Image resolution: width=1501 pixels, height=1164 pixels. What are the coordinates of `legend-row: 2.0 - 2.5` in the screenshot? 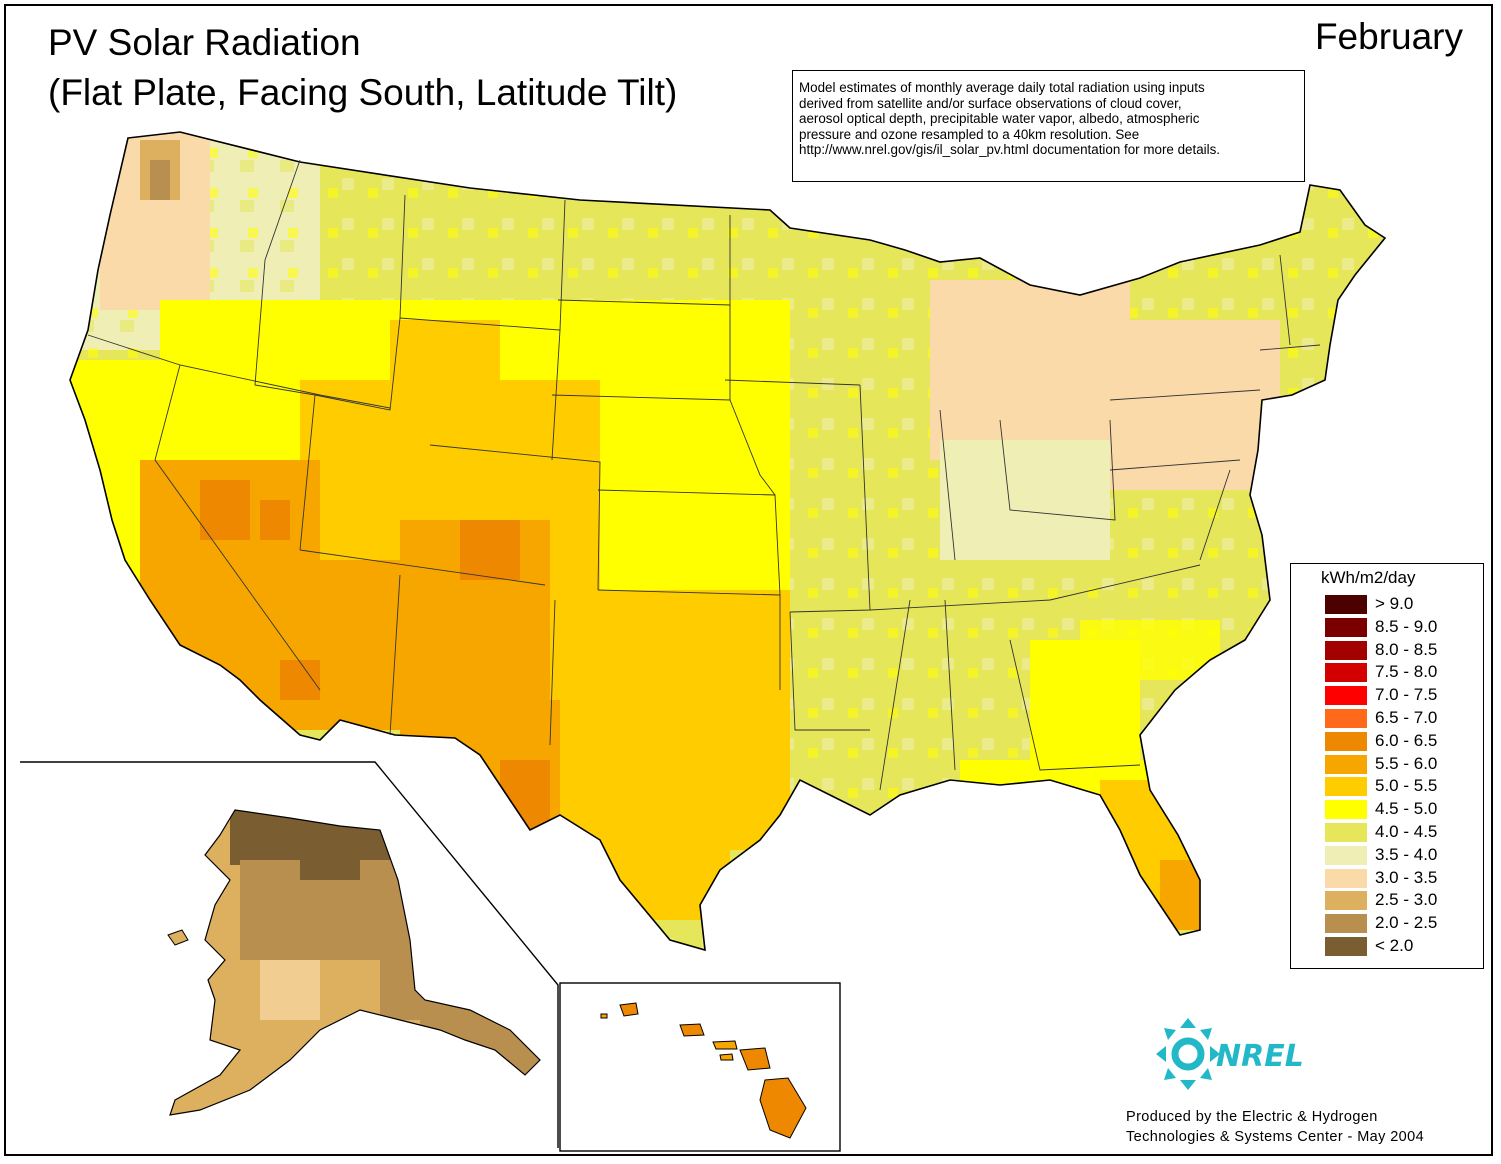 It's located at (1400, 923).